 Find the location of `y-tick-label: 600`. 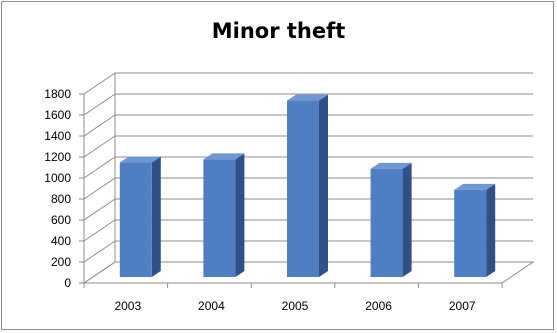

y-tick-label: 600 is located at coordinates (61, 220).